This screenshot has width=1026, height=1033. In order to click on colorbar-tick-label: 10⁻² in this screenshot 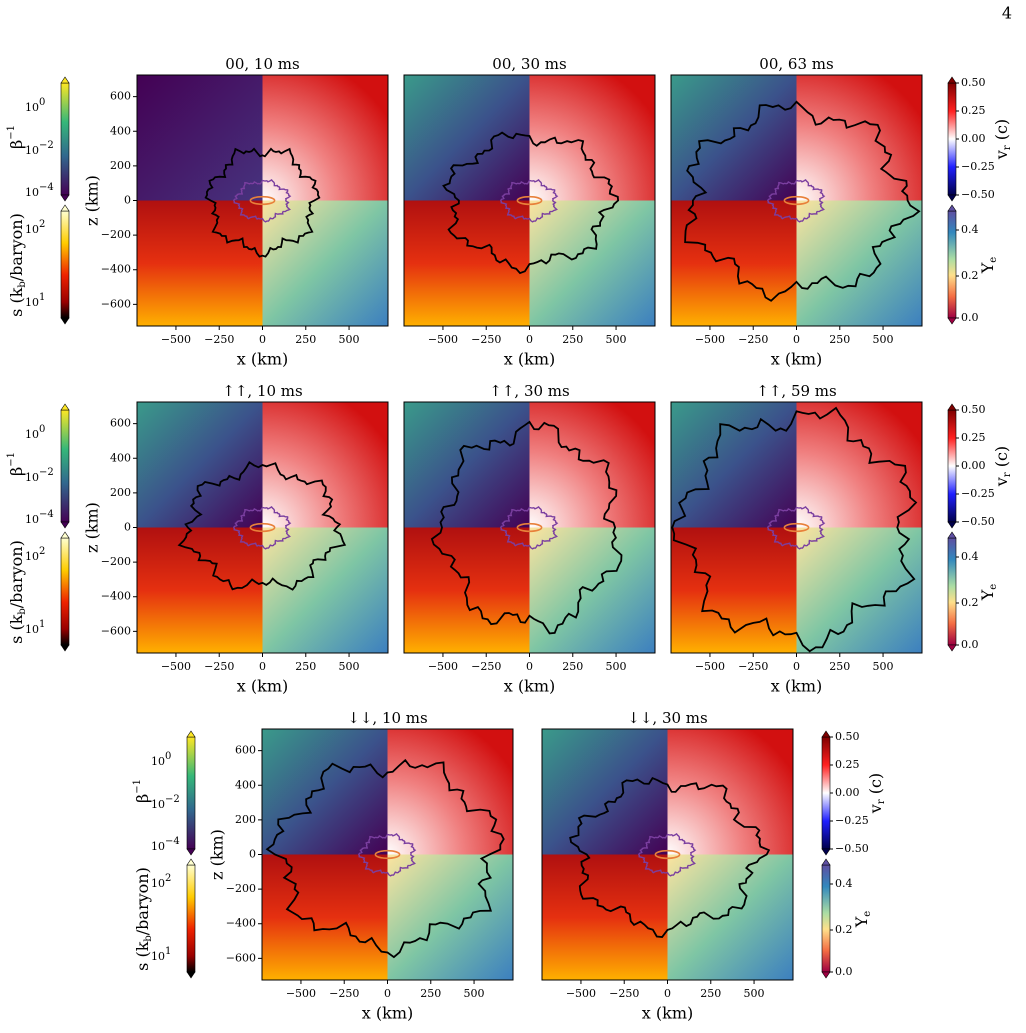, I will do `click(165, 802)`.